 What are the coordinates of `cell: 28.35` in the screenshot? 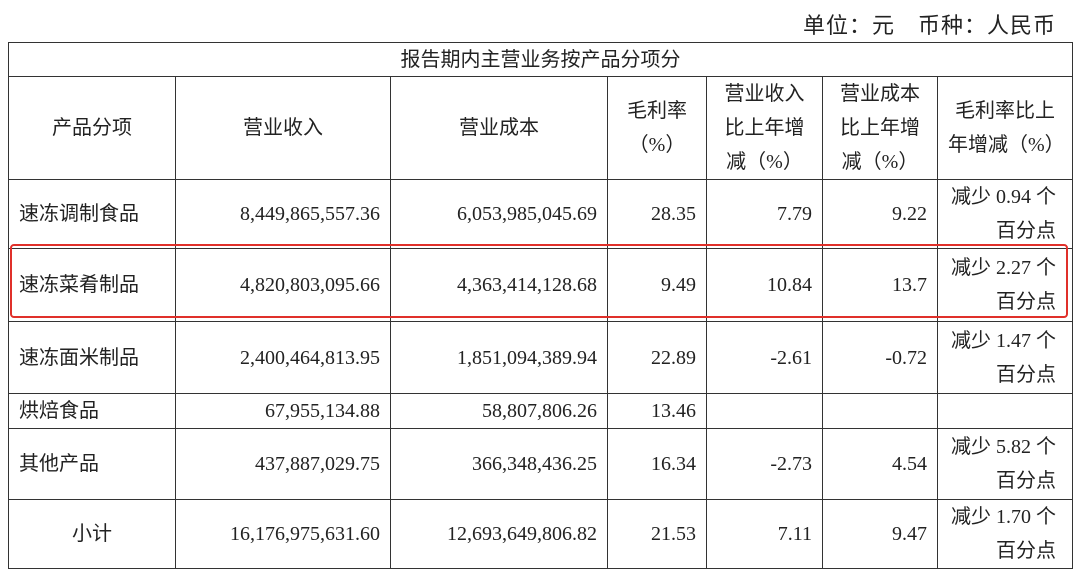 It's located at (657, 214).